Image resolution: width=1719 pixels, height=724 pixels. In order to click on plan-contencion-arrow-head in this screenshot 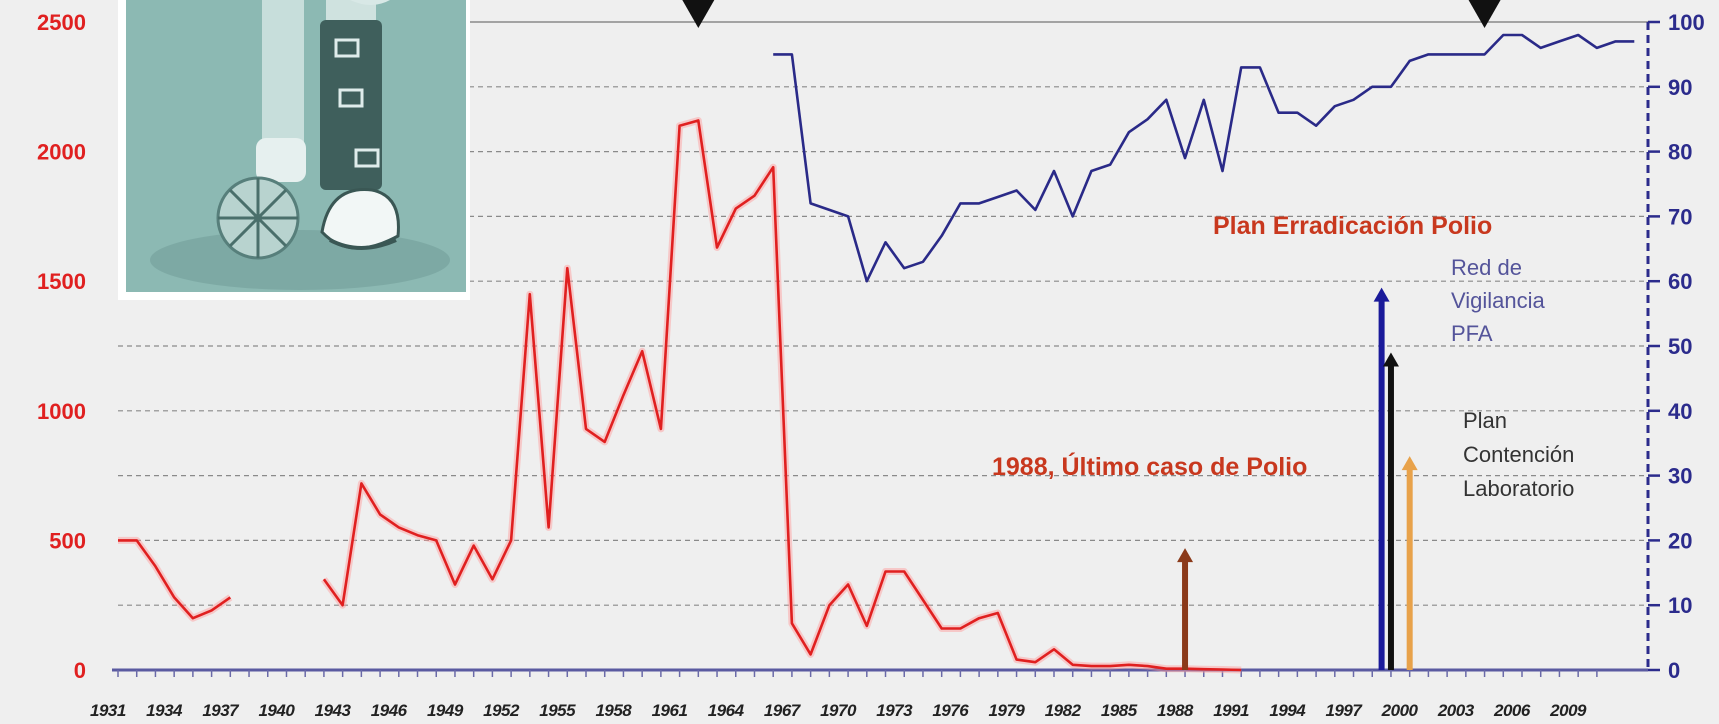, I will do `click(1409, 463)`.